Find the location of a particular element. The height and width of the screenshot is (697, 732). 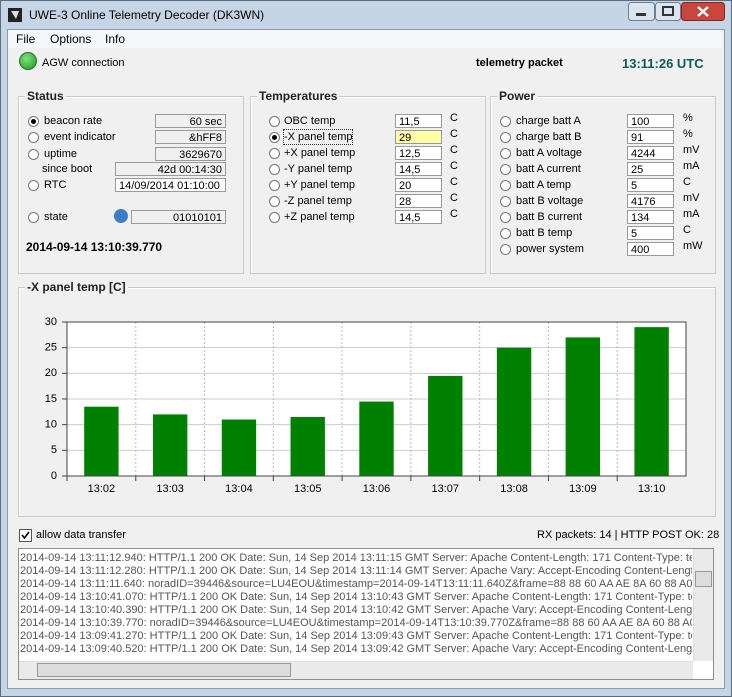

x-tick-label: 13:03 is located at coordinates (170, 489).